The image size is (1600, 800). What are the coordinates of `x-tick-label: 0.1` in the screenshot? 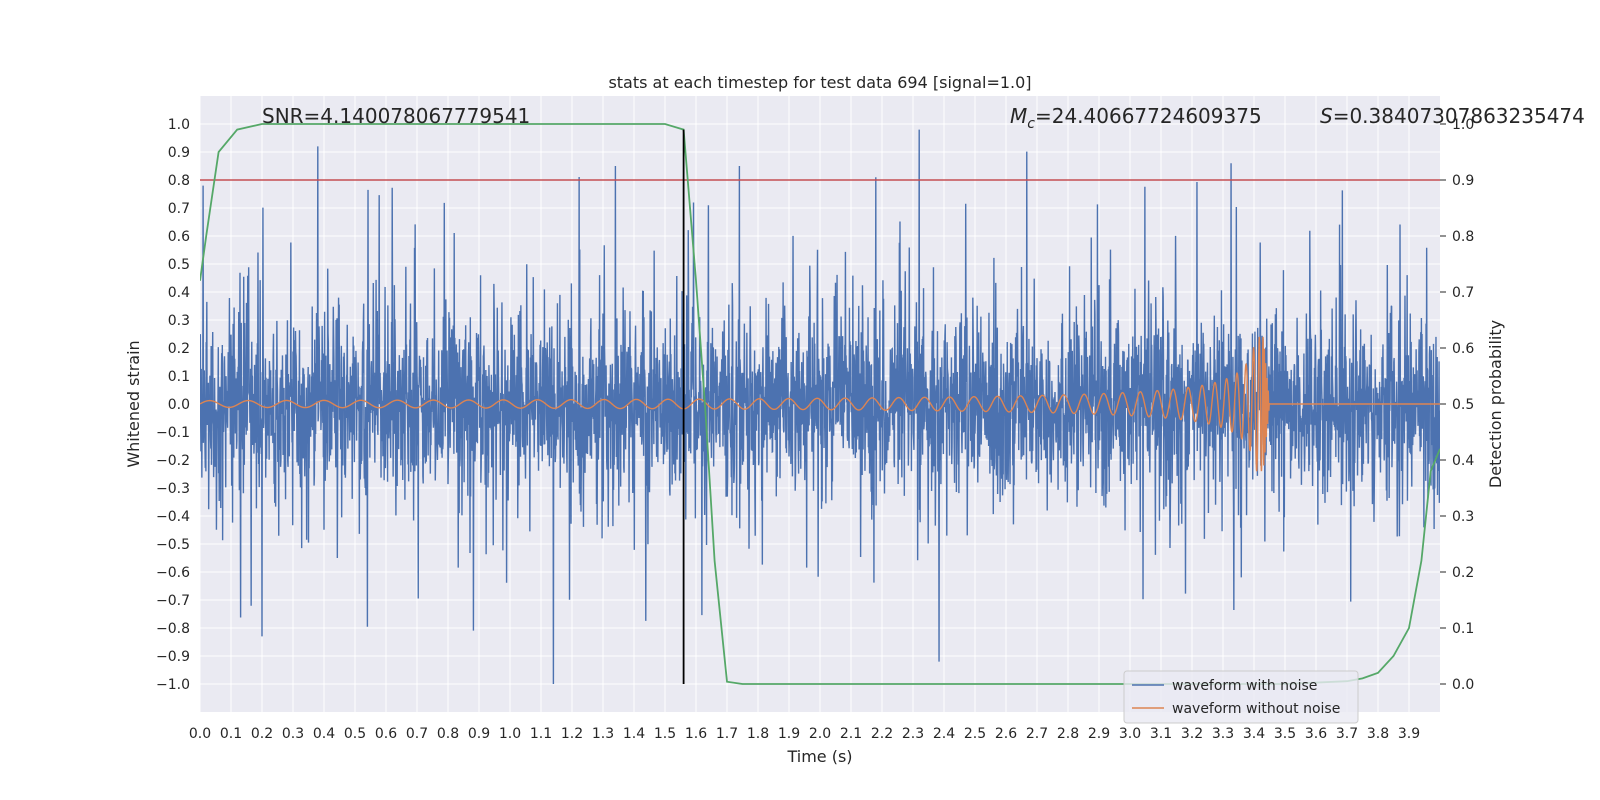 It's located at (231, 734).